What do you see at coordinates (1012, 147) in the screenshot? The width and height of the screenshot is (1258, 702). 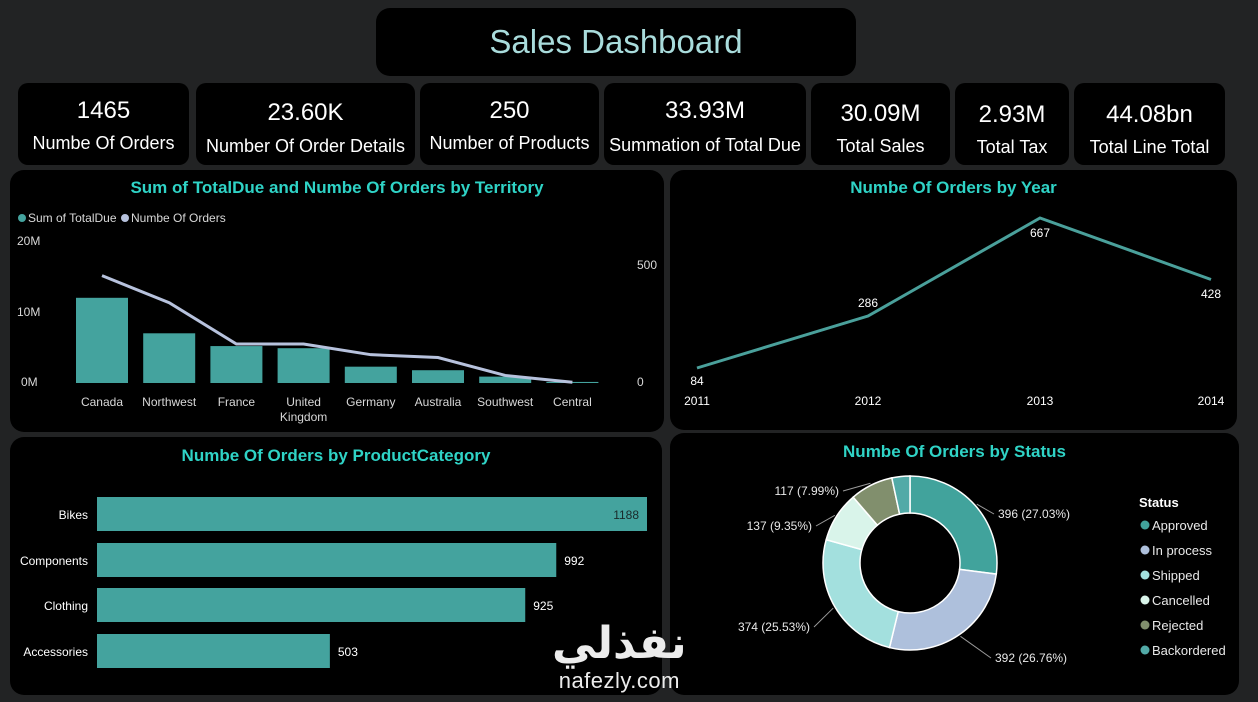 I see `kpi-label: Total Tax` at bounding box center [1012, 147].